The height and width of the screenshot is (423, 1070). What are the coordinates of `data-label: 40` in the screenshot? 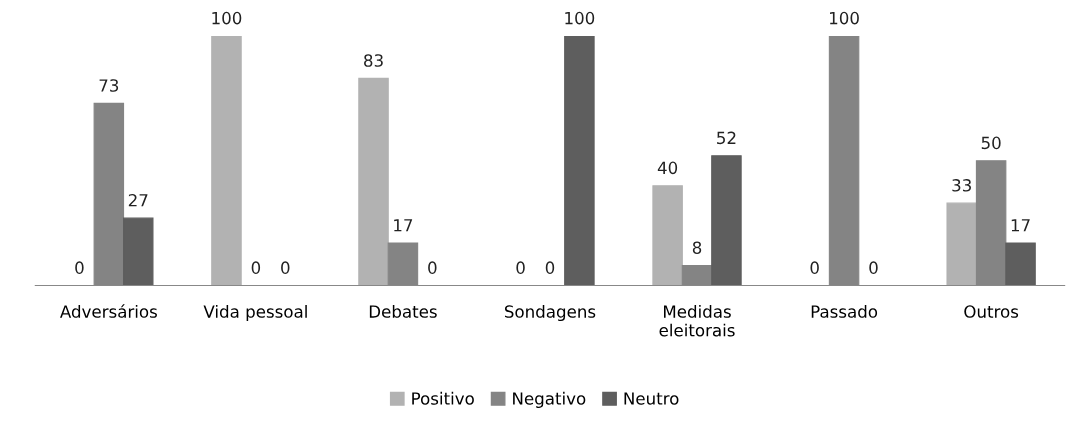 It's located at (667, 168).